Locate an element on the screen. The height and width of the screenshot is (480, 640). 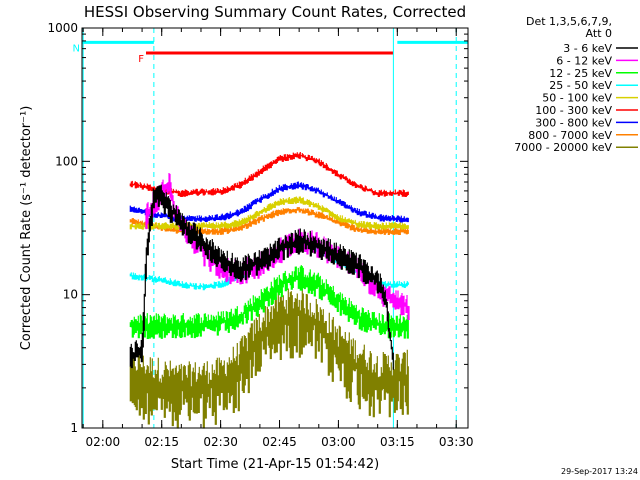
x-tick-label: 02:00 is located at coordinates (103, 442).